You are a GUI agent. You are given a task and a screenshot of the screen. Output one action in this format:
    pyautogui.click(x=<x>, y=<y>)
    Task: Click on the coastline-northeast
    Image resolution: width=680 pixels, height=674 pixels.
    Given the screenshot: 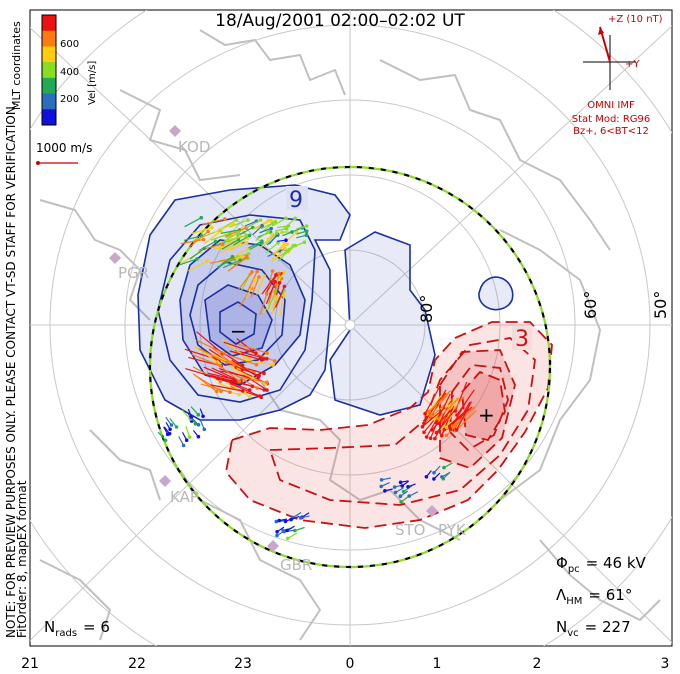 What is the action you would take?
    pyautogui.click(x=495, y=155)
    